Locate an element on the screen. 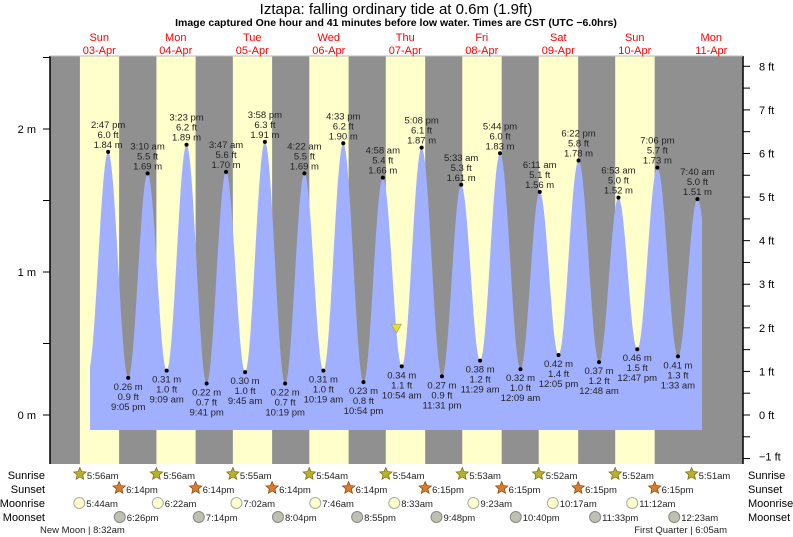  tide-label-time: 9:45 am is located at coordinates (245, 401).